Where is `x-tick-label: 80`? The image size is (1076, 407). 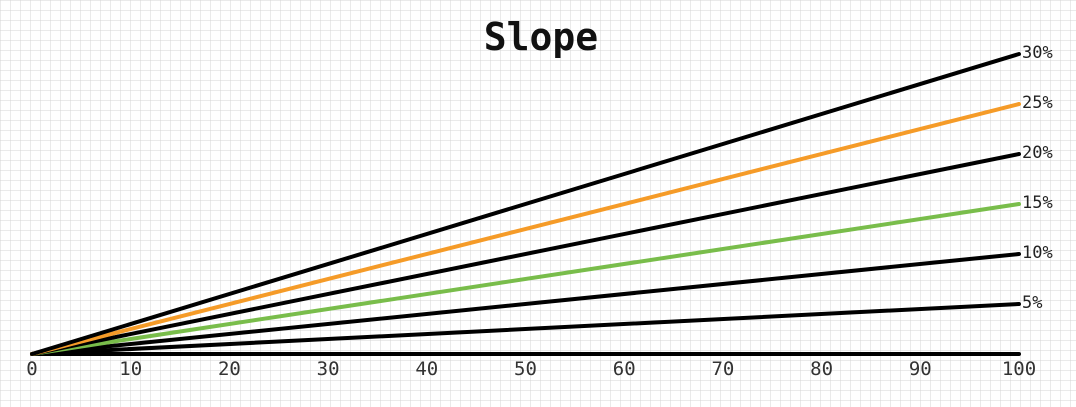 x-tick-label: 80 is located at coordinates (821, 369).